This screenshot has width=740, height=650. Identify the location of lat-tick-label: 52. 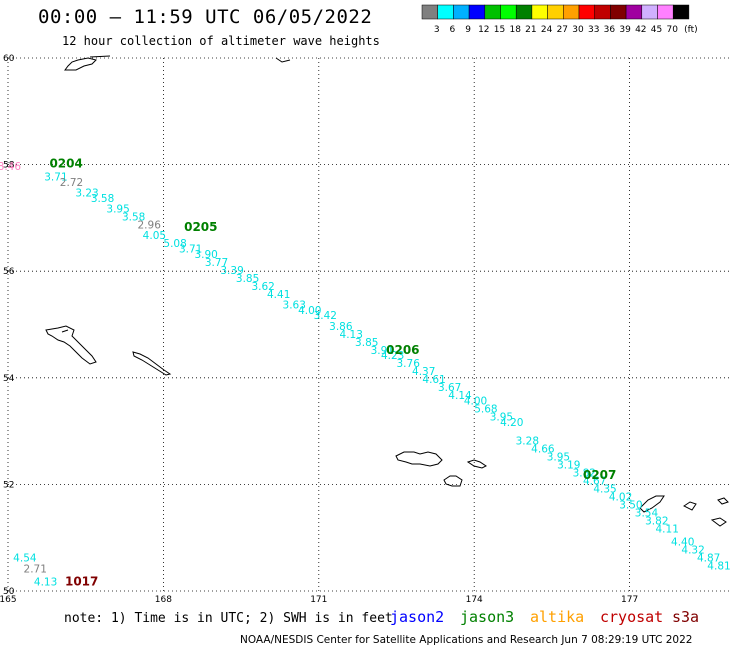
(8, 485).